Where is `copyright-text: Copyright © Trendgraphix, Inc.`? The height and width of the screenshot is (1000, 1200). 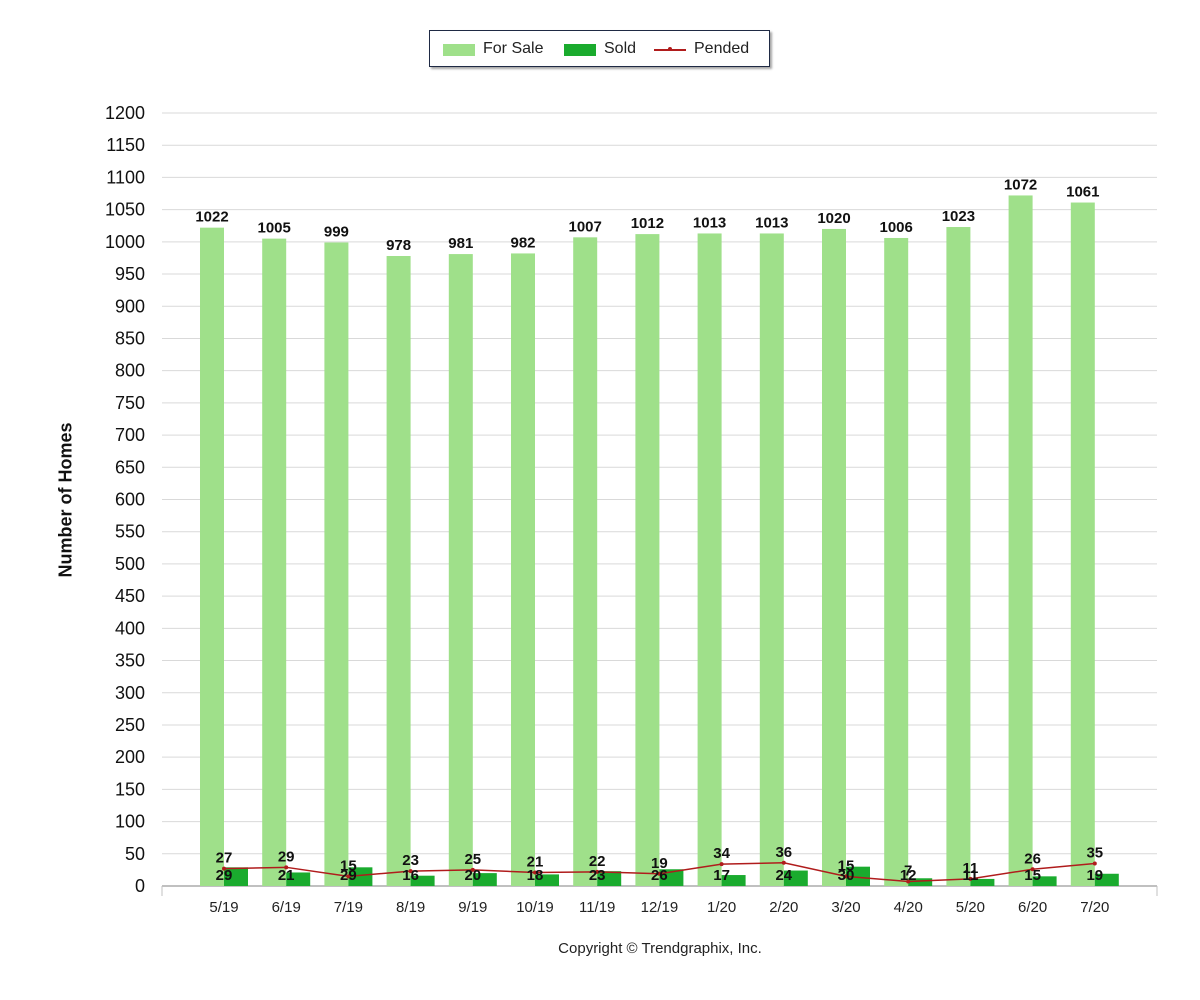
copyright-text: Copyright © Trendgraphix, Inc. is located at coordinates (660, 948).